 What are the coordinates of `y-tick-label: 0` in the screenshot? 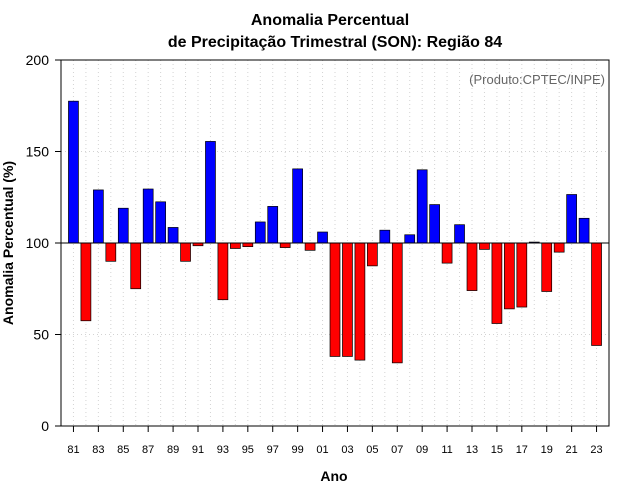 It's located at (45, 426).